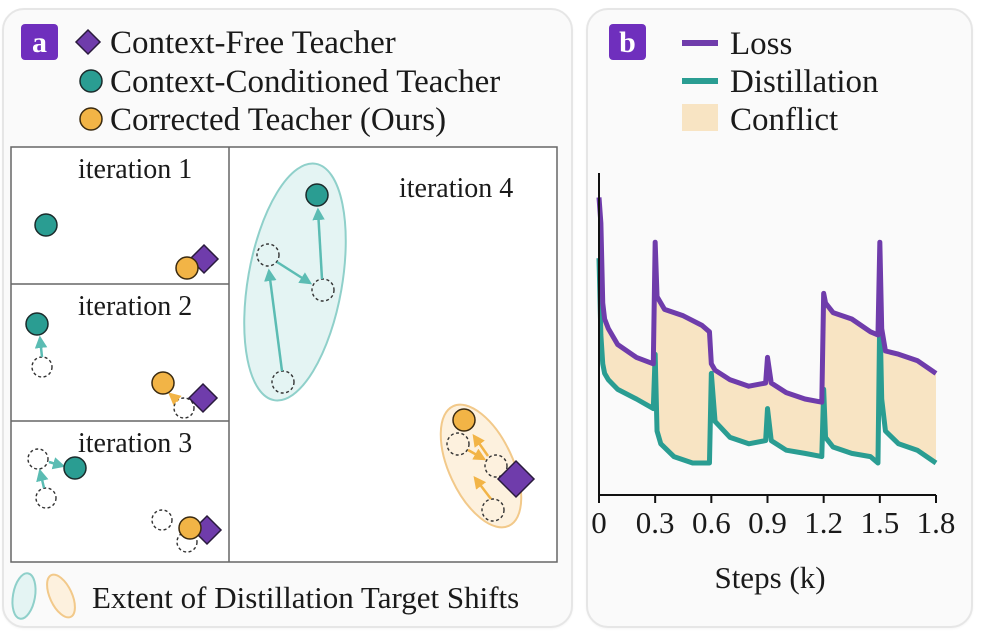 The width and height of the screenshot is (996, 631). What do you see at coordinates (91, 119) in the screenshot?
I see `orange-circle-marker-icon` at bounding box center [91, 119].